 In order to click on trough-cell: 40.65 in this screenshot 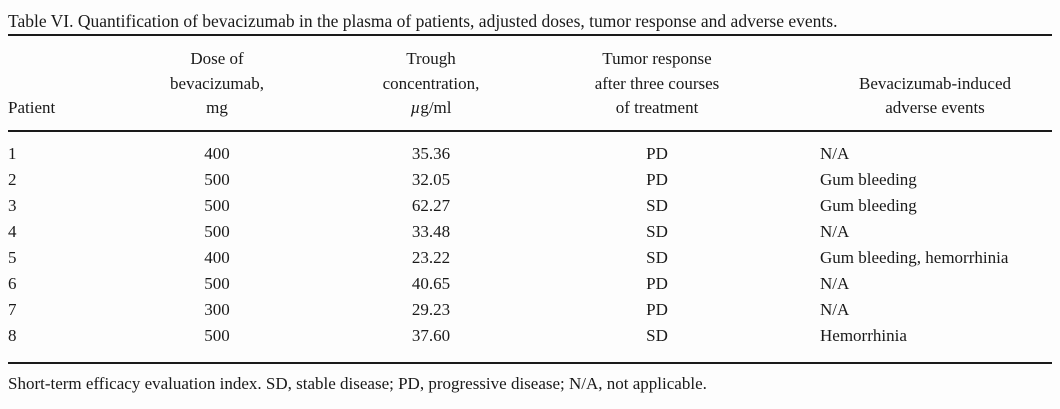, I will do `click(431, 283)`.